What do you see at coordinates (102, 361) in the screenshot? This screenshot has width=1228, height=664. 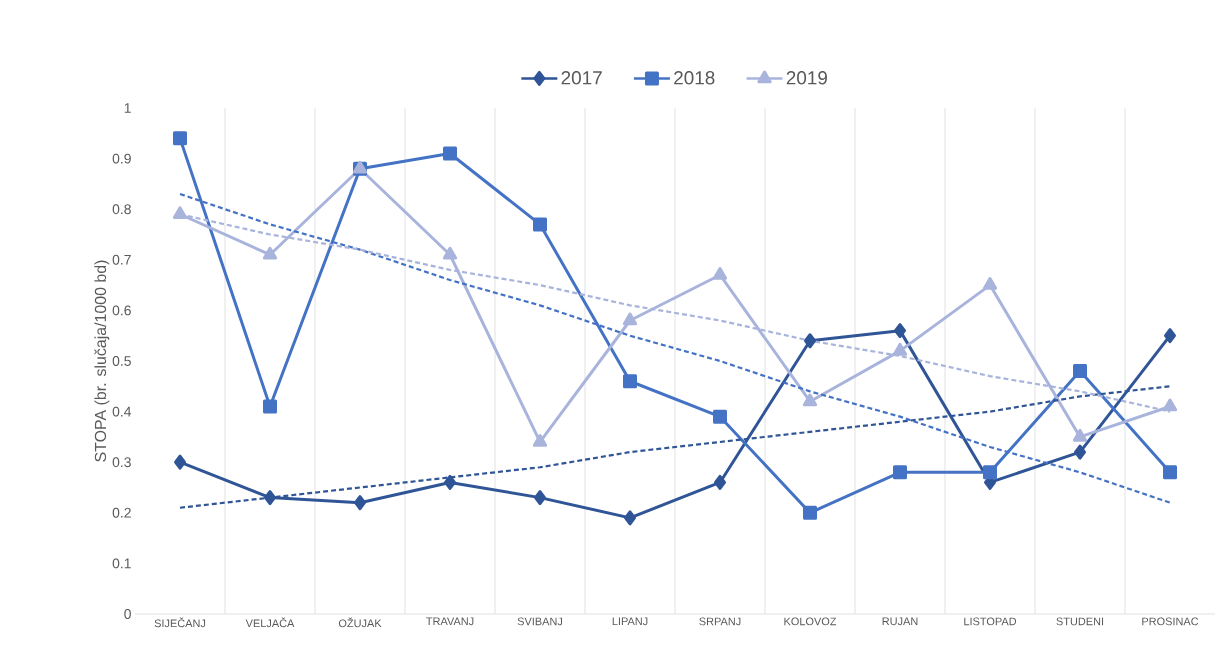 I see `y-axis-title: STOPA (br. slučaja/1000 bd)` at bounding box center [102, 361].